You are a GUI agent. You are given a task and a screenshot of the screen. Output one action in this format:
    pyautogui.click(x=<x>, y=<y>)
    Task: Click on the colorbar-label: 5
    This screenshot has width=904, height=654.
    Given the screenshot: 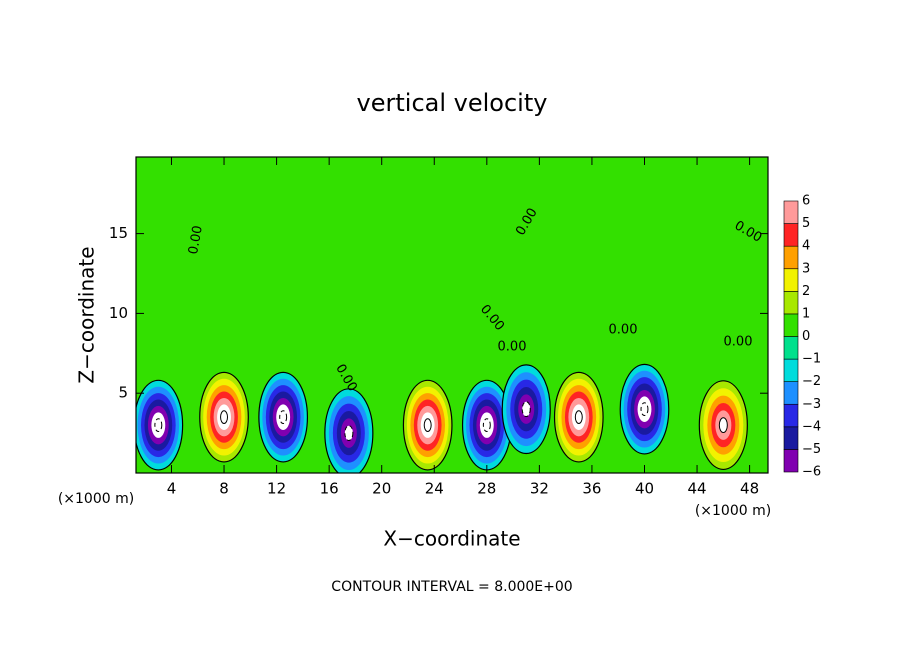 What is the action you would take?
    pyautogui.click(x=806, y=223)
    